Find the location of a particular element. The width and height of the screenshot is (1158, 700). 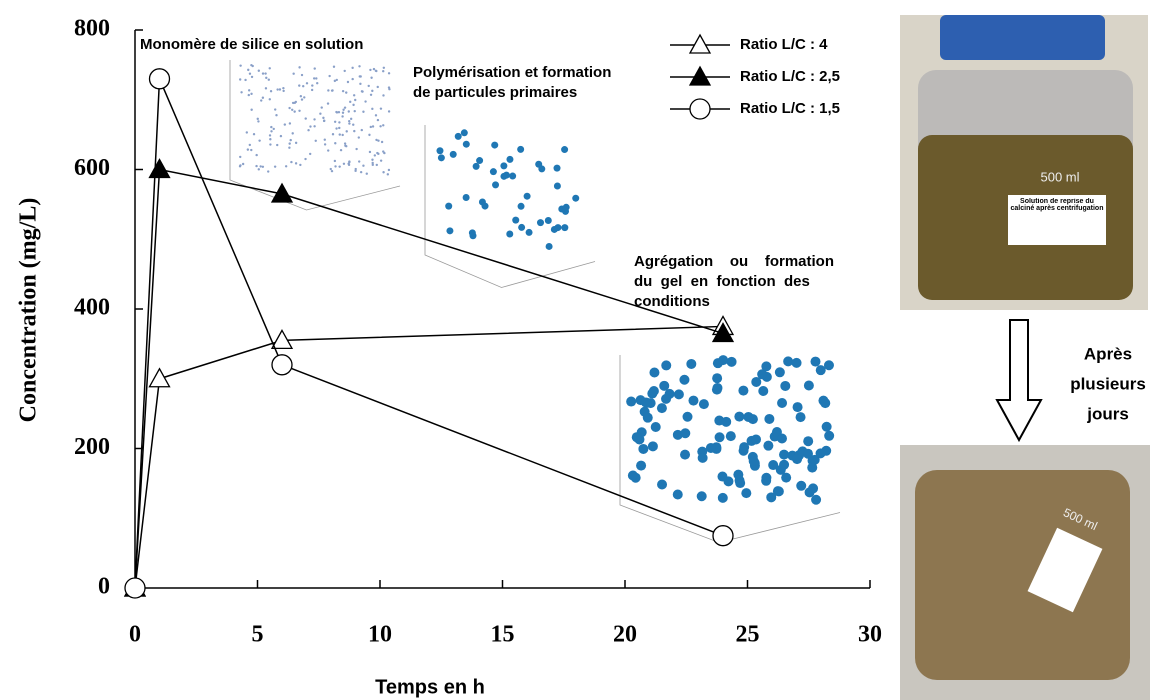

x-tick-label: 20 is located at coordinates (625, 635).